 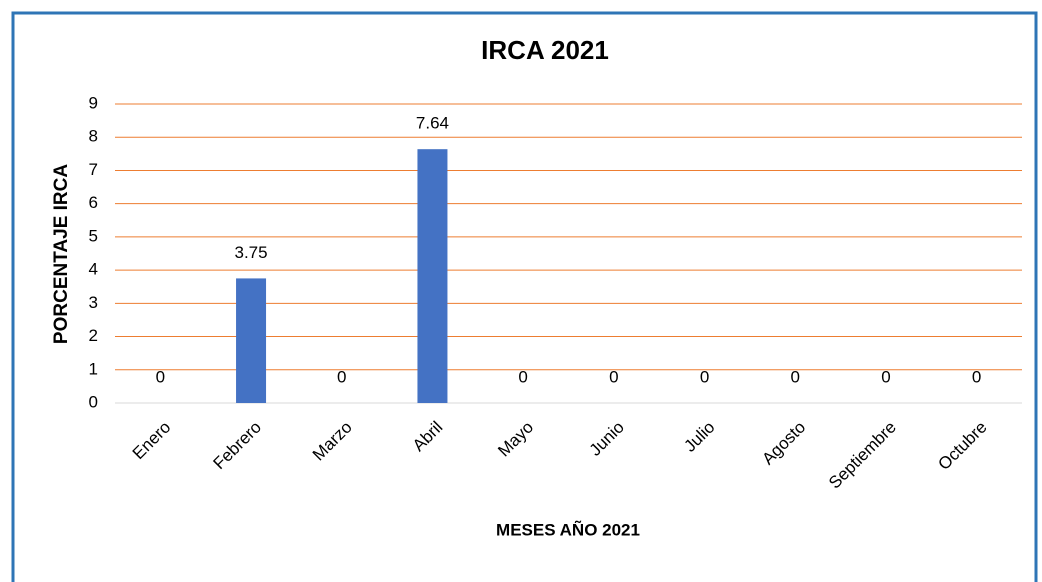 What do you see at coordinates (93, 235) in the screenshot?
I see `y-tick-label: 5` at bounding box center [93, 235].